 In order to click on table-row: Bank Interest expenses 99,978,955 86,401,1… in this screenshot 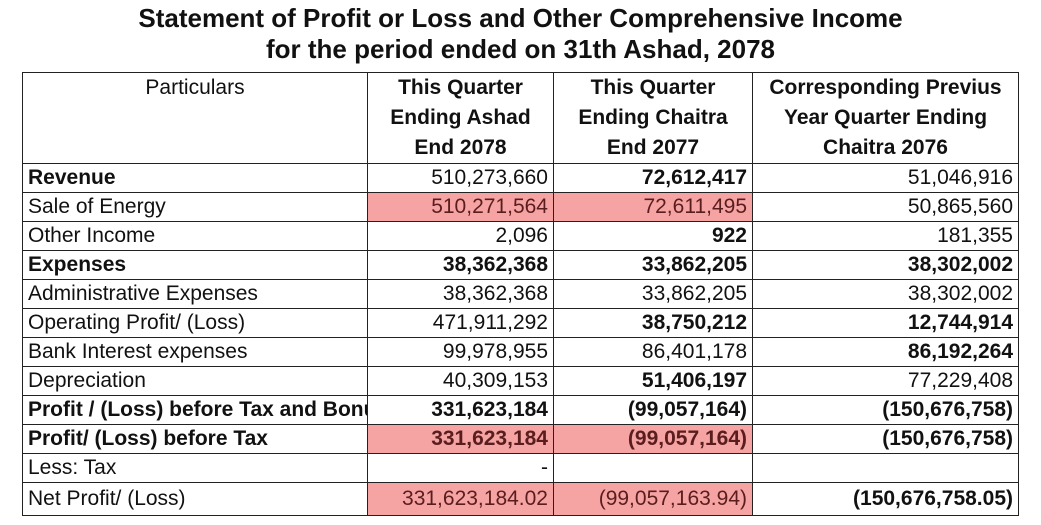, I will do `click(520, 352)`.